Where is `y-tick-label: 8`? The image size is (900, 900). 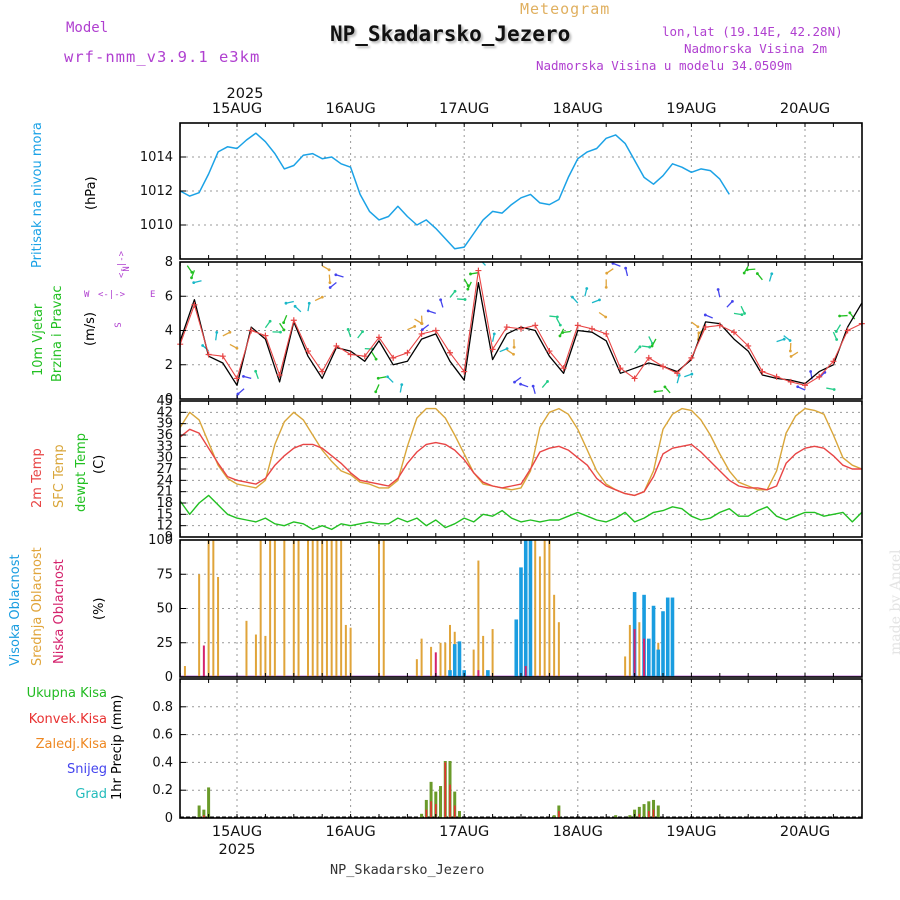 y-tick-label: 8 is located at coordinates (169, 262).